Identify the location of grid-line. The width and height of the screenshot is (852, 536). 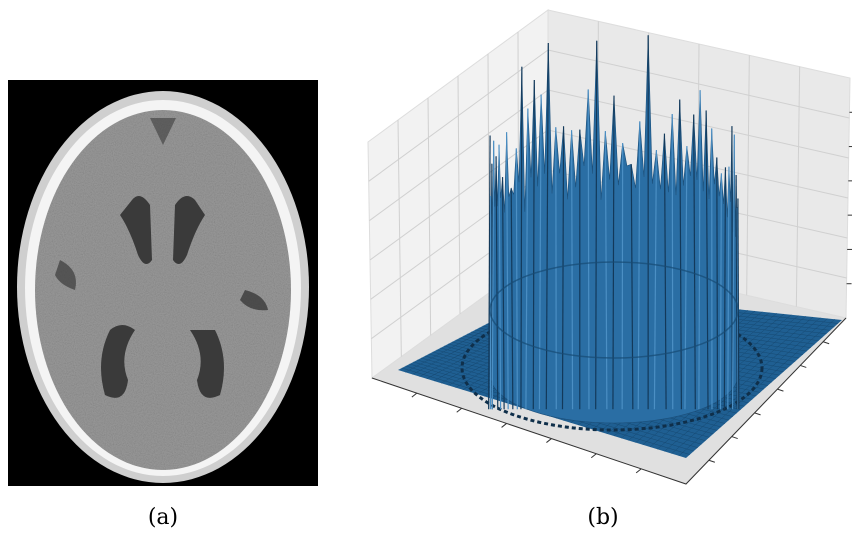
(798, 186).